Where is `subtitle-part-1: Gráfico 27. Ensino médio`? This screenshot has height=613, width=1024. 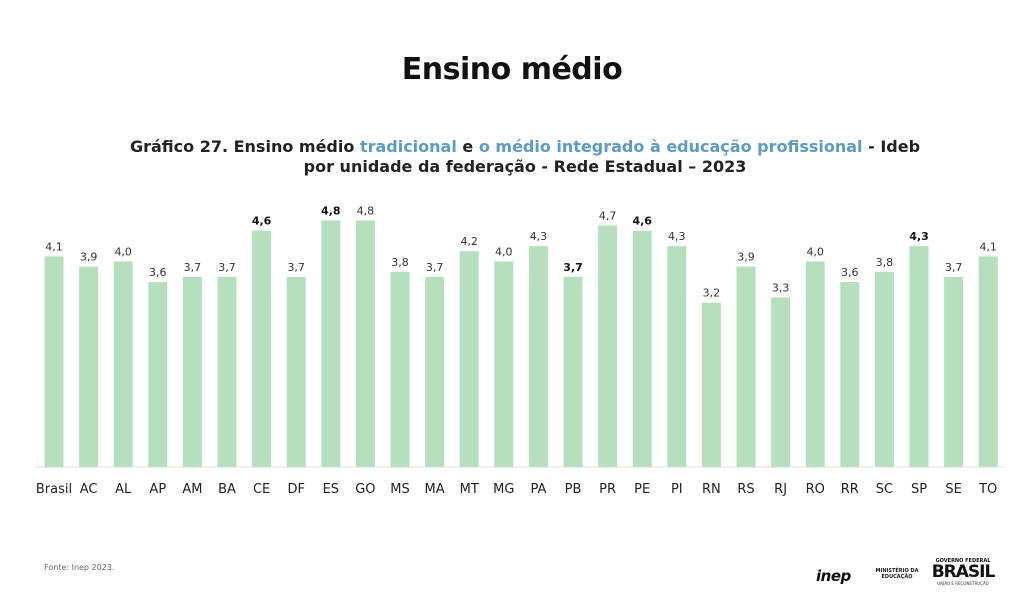
subtitle-part-1: Gráfico 27. Ensino médio is located at coordinates (244, 146).